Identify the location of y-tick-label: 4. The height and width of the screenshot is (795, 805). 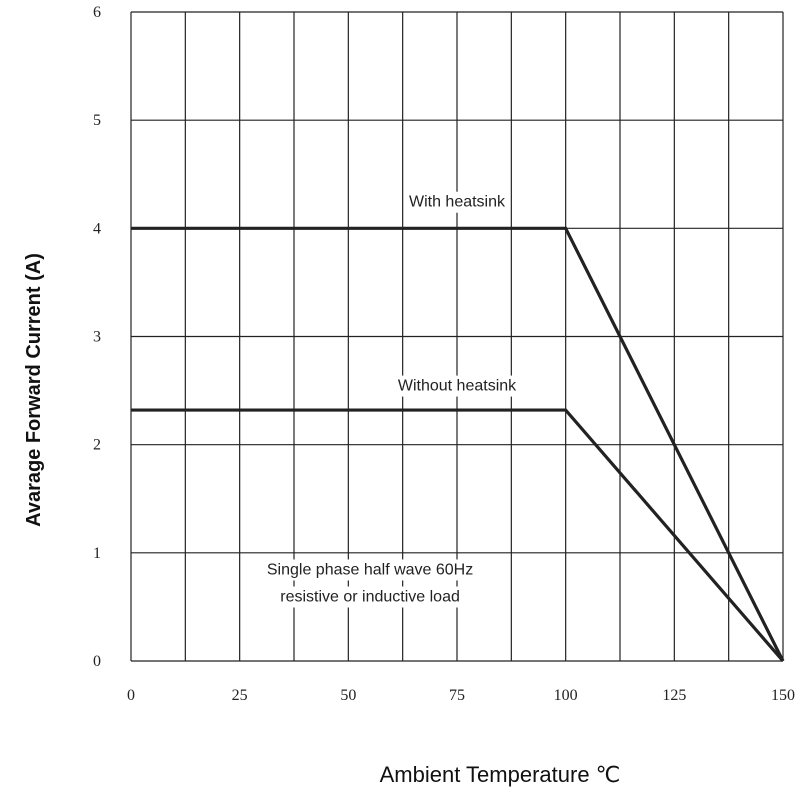
(97, 228).